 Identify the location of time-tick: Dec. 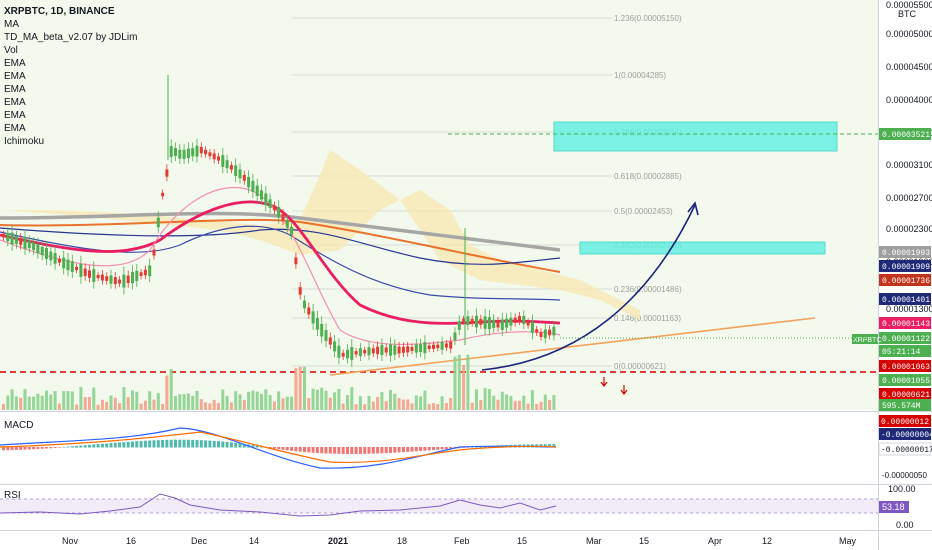
(199, 541).